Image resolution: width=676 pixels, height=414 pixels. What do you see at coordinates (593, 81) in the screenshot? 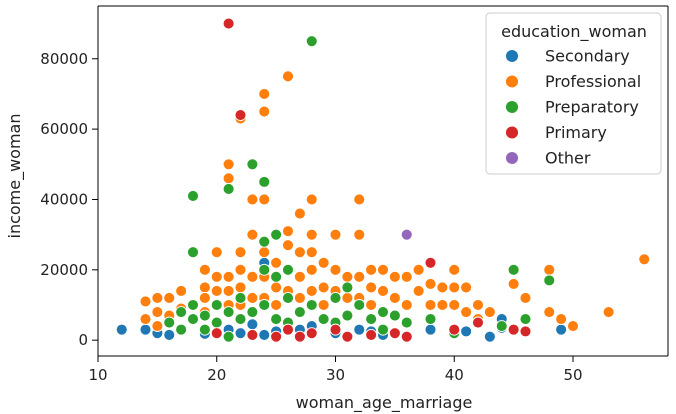
I see `legend-label: Professional` at bounding box center [593, 81].